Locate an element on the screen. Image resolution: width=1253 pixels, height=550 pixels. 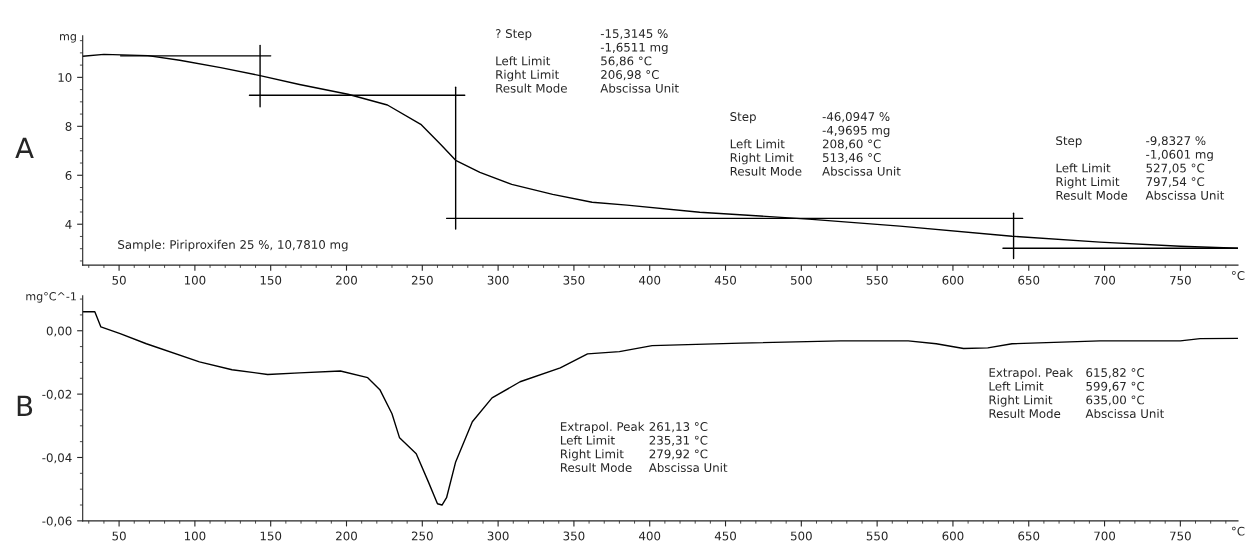
y-tick-label: -0,06 is located at coordinates (57, 521).